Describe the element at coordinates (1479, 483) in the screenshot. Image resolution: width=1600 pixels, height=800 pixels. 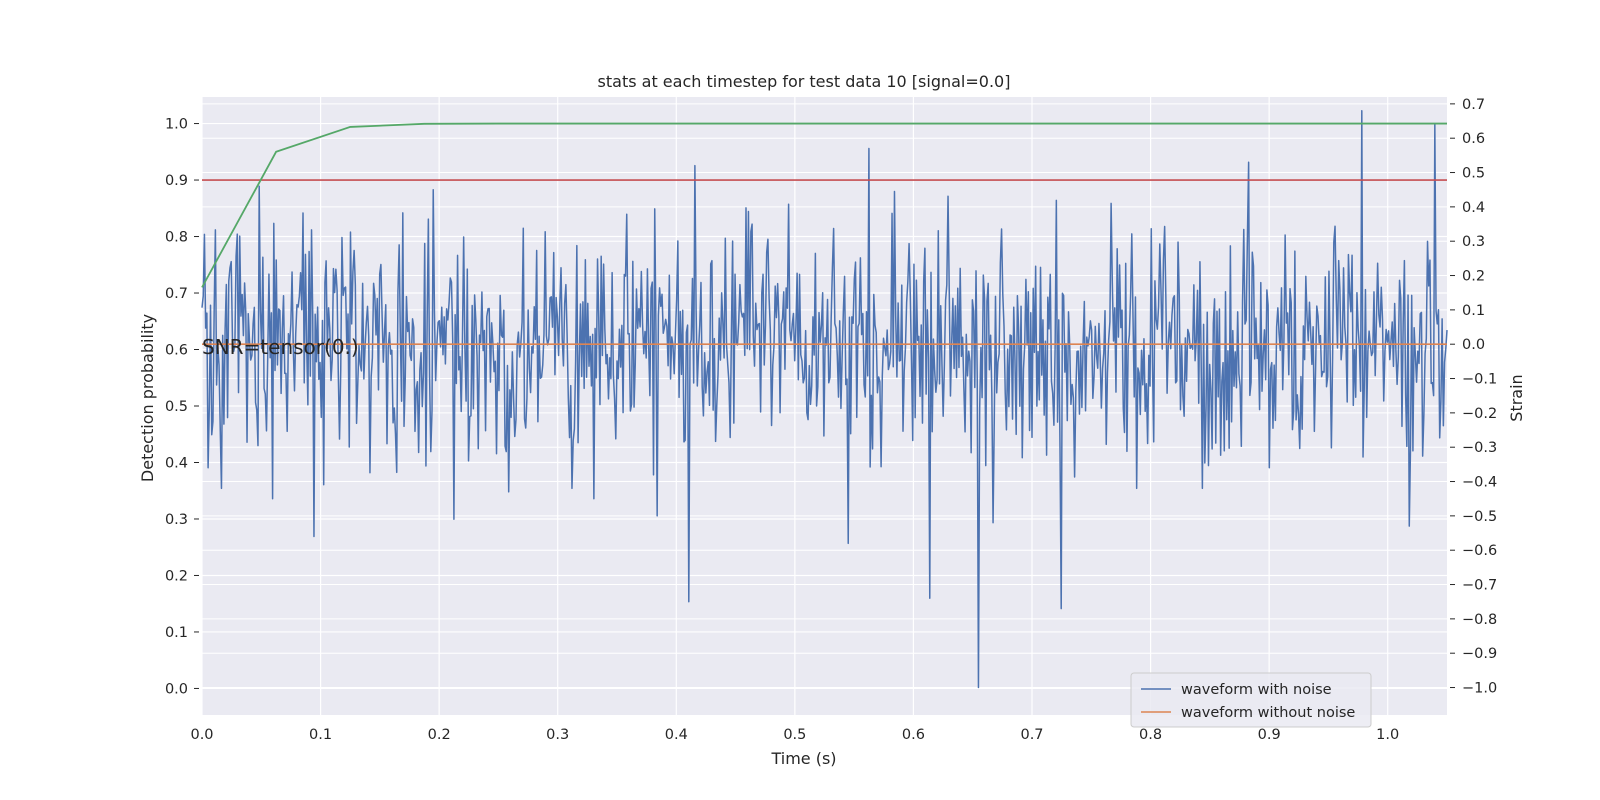
I see `y-tick-label-right: −0.4` at that location.